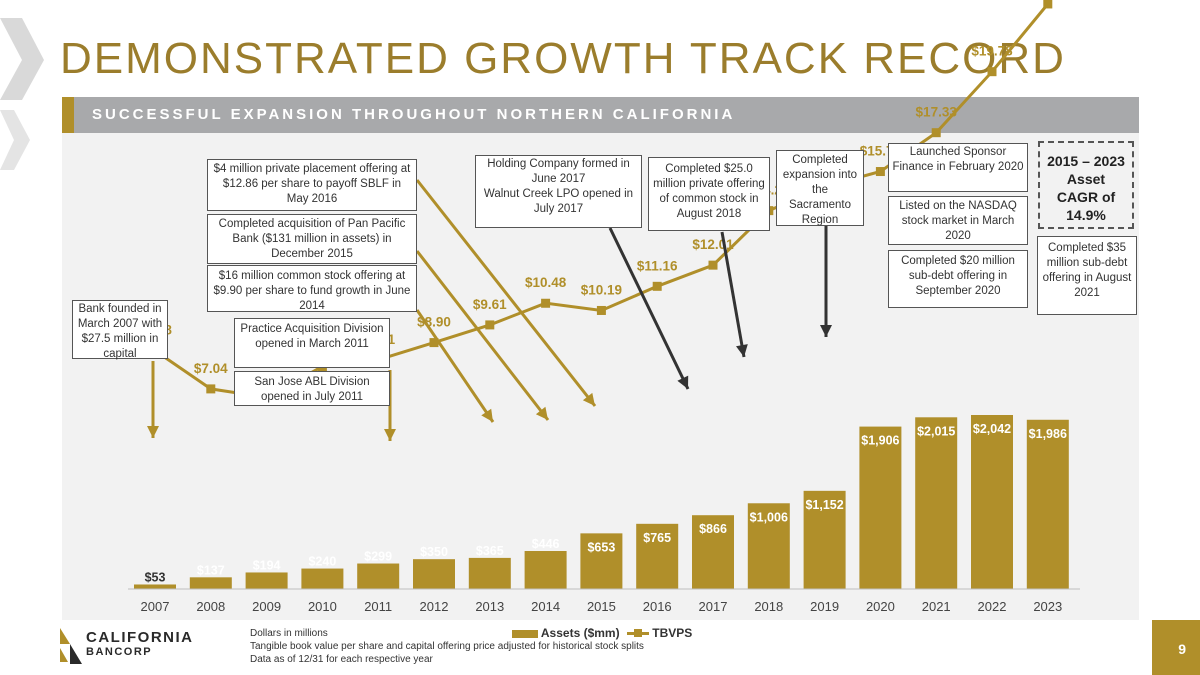 Image resolution: width=1200 pixels, height=675 pixels. I want to click on cagr-asset: Asset, so click(1086, 179).